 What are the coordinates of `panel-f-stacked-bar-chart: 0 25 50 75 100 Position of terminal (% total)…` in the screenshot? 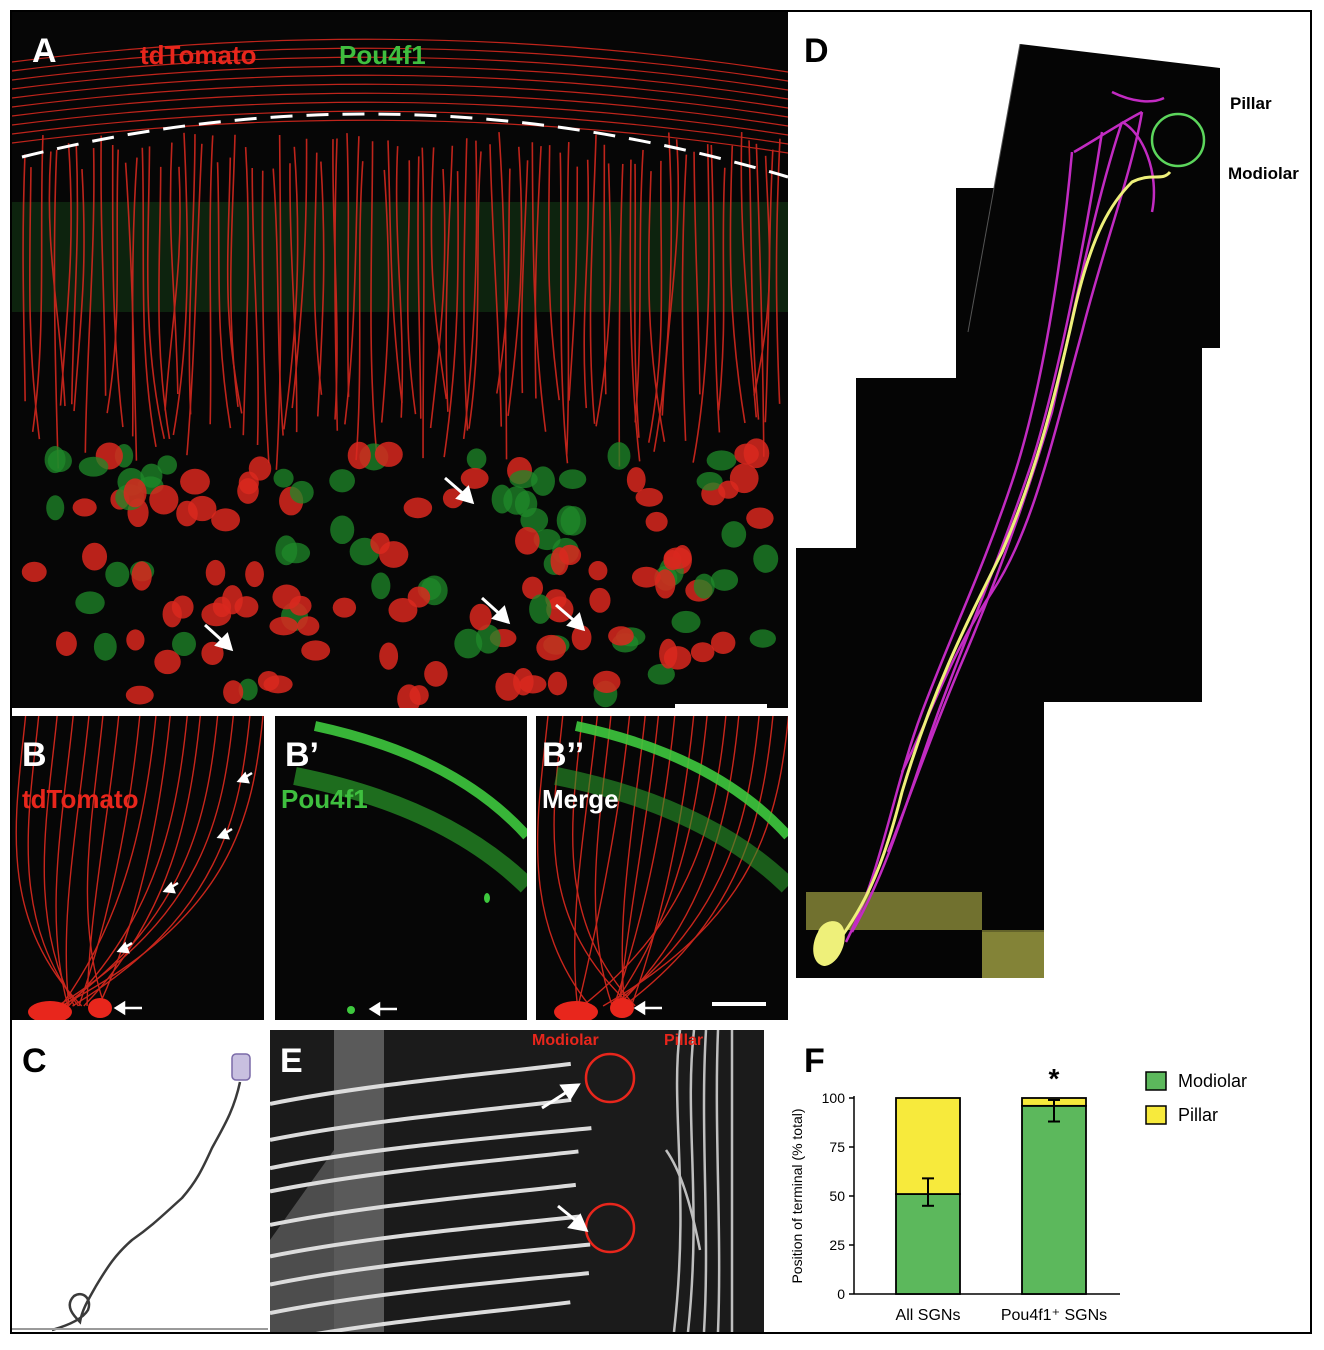 It's located at (1018, 1193).